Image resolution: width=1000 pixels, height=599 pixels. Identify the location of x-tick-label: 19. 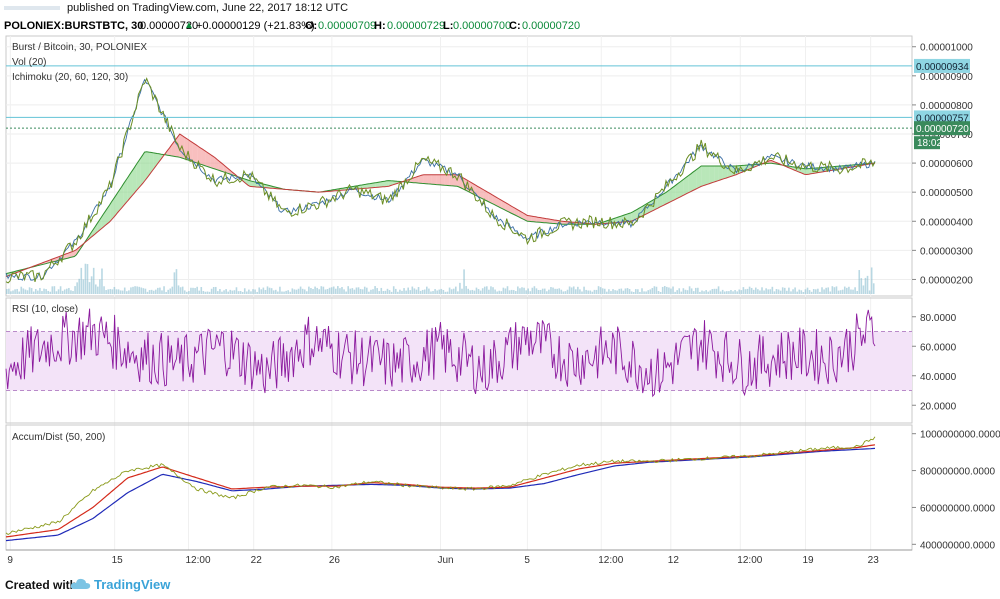
(808, 560).